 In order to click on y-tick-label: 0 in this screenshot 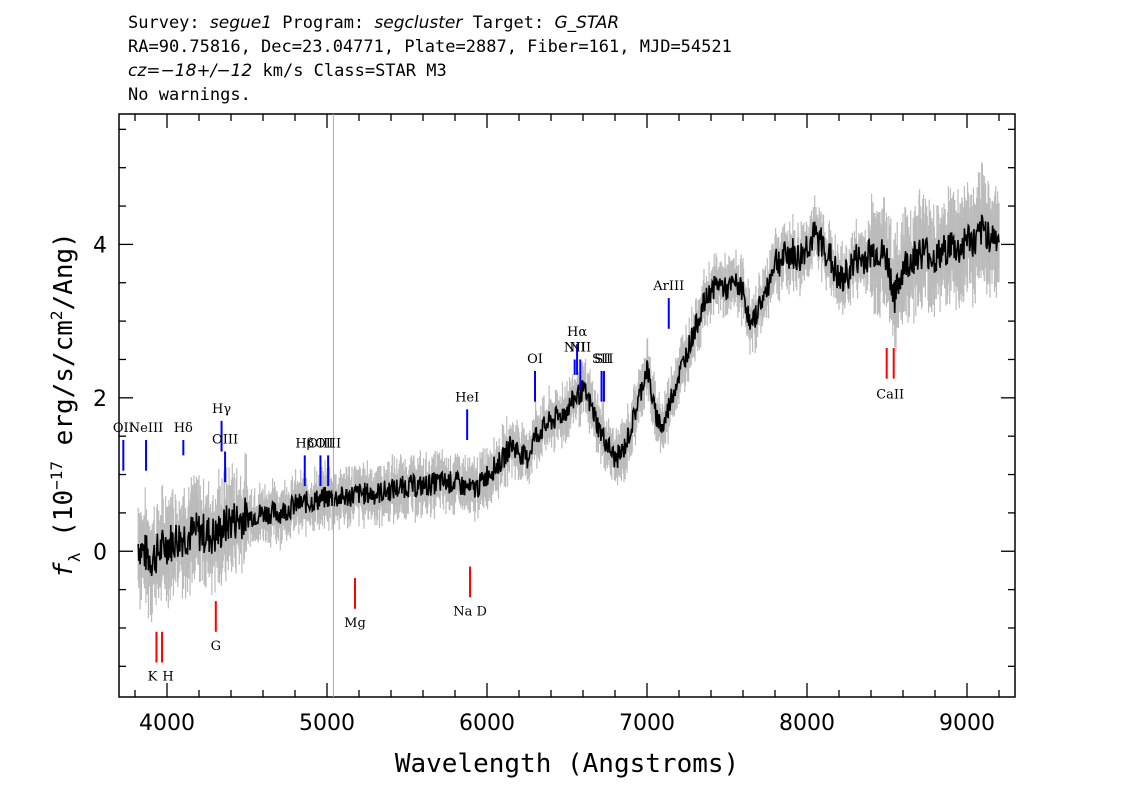, I will do `click(100, 552)`.